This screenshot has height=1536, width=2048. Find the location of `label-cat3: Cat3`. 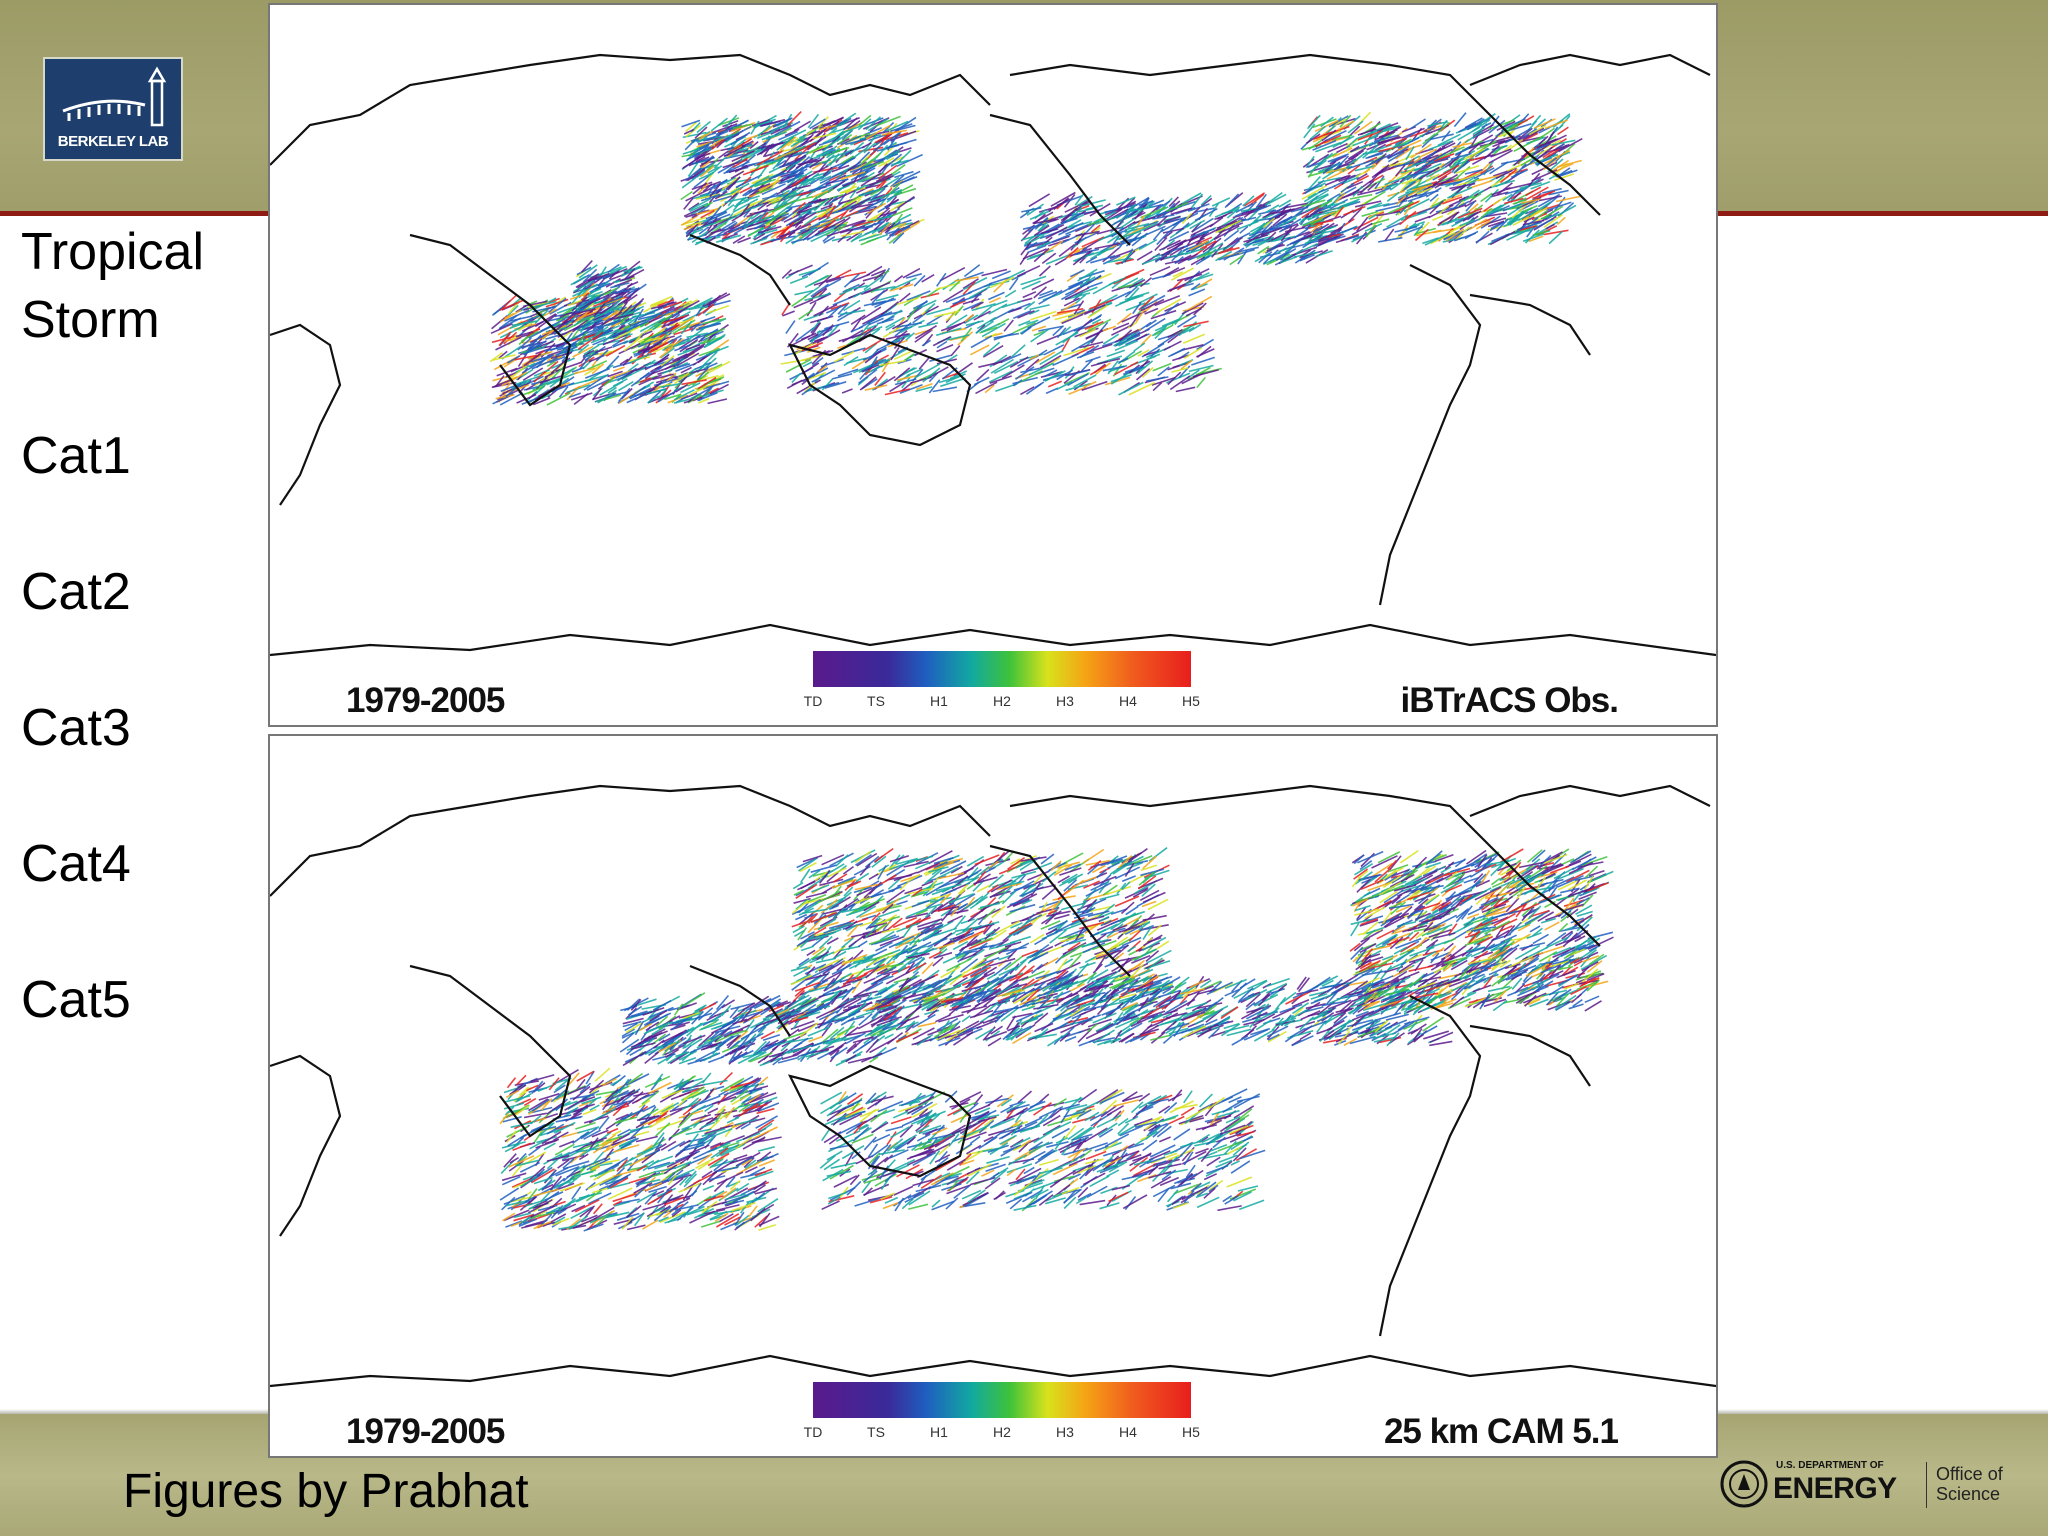

label-cat3: Cat3 is located at coordinates (76, 728).